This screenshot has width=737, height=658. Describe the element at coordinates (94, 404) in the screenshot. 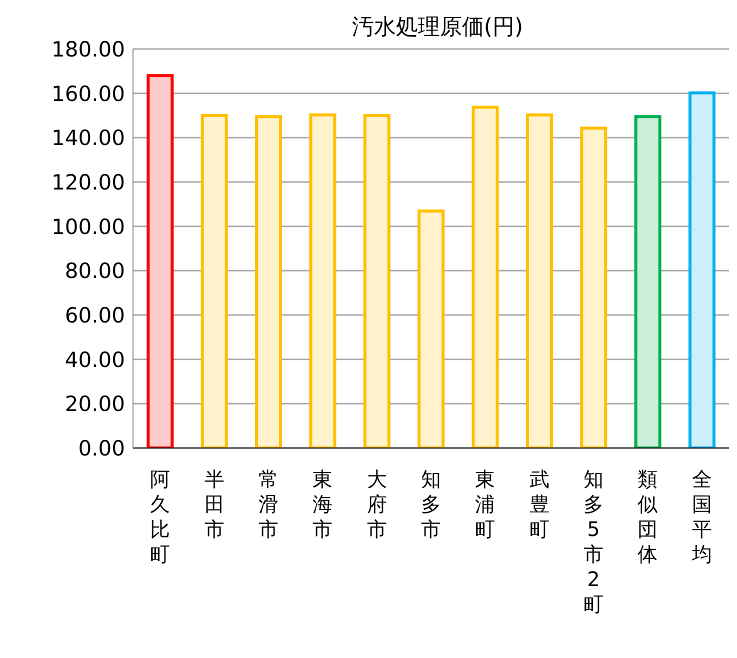

I see `y-tick-label: 20.00` at that location.